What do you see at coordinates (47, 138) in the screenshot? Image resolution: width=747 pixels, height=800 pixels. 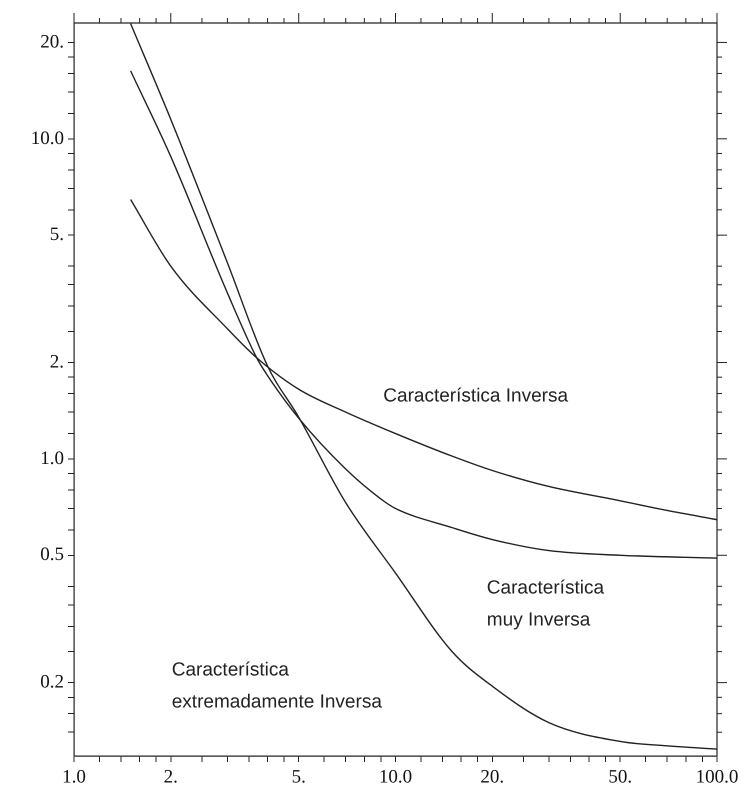 I see `y-tick-label: 10.0` at bounding box center [47, 138].